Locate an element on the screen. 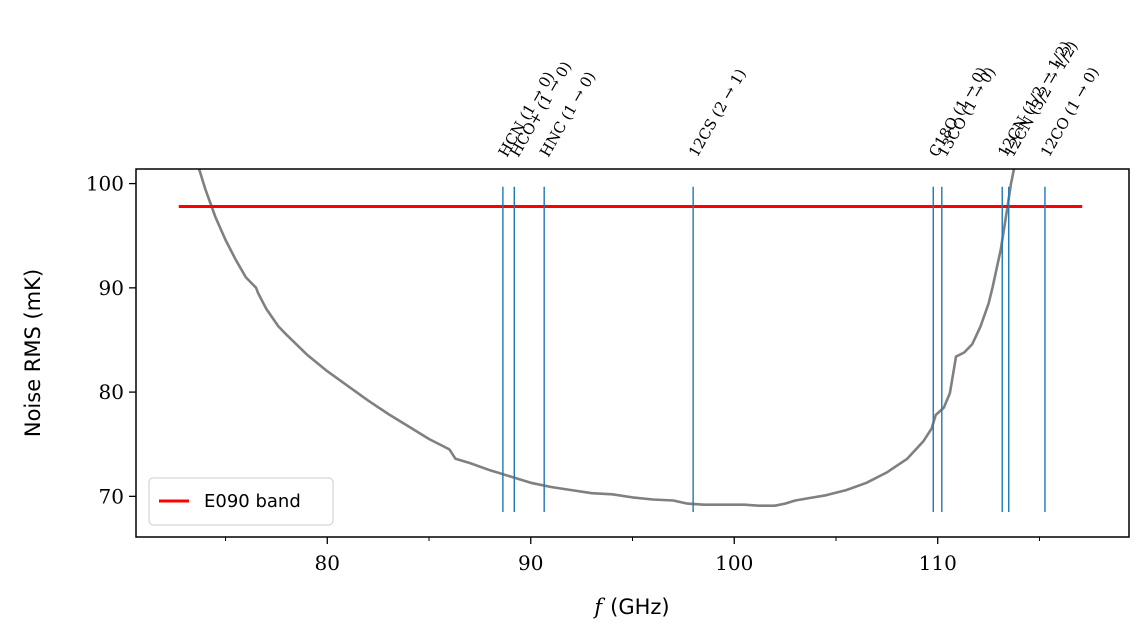 This screenshot has height=641, width=1148. legend-box is located at coordinates (241, 501).